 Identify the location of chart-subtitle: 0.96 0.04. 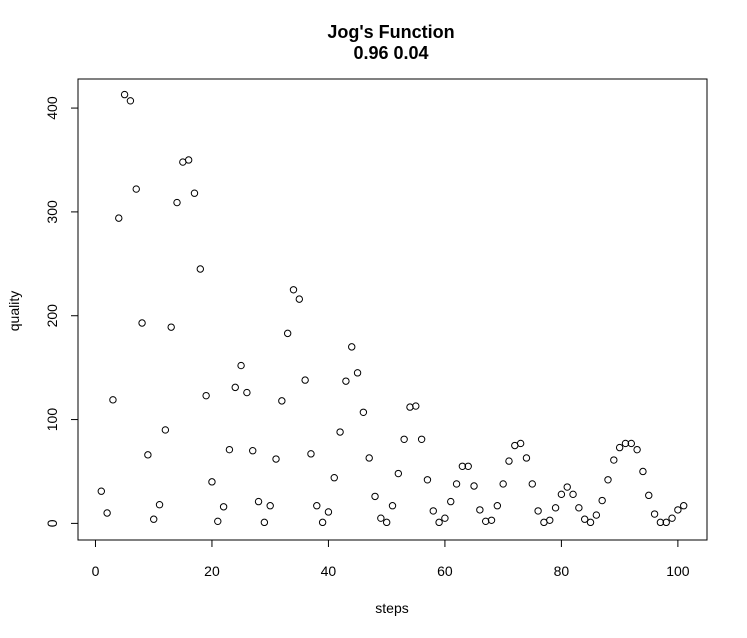
(390, 53).